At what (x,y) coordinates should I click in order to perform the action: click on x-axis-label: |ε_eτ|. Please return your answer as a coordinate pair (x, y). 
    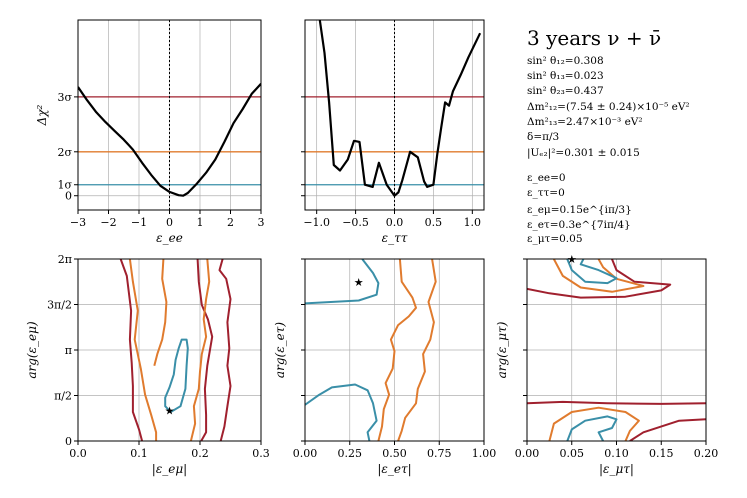
    Looking at the image, I should click on (394, 469).